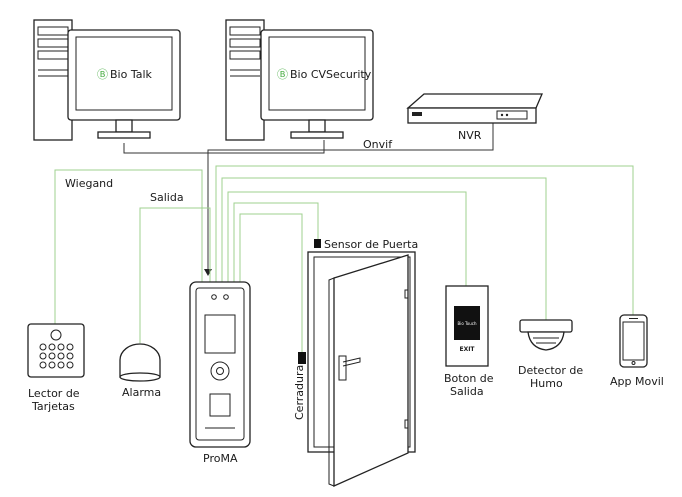  What do you see at coordinates (299, 392) in the screenshot?
I see `lock-label: Cerradura` at bounding box center [299, 392].